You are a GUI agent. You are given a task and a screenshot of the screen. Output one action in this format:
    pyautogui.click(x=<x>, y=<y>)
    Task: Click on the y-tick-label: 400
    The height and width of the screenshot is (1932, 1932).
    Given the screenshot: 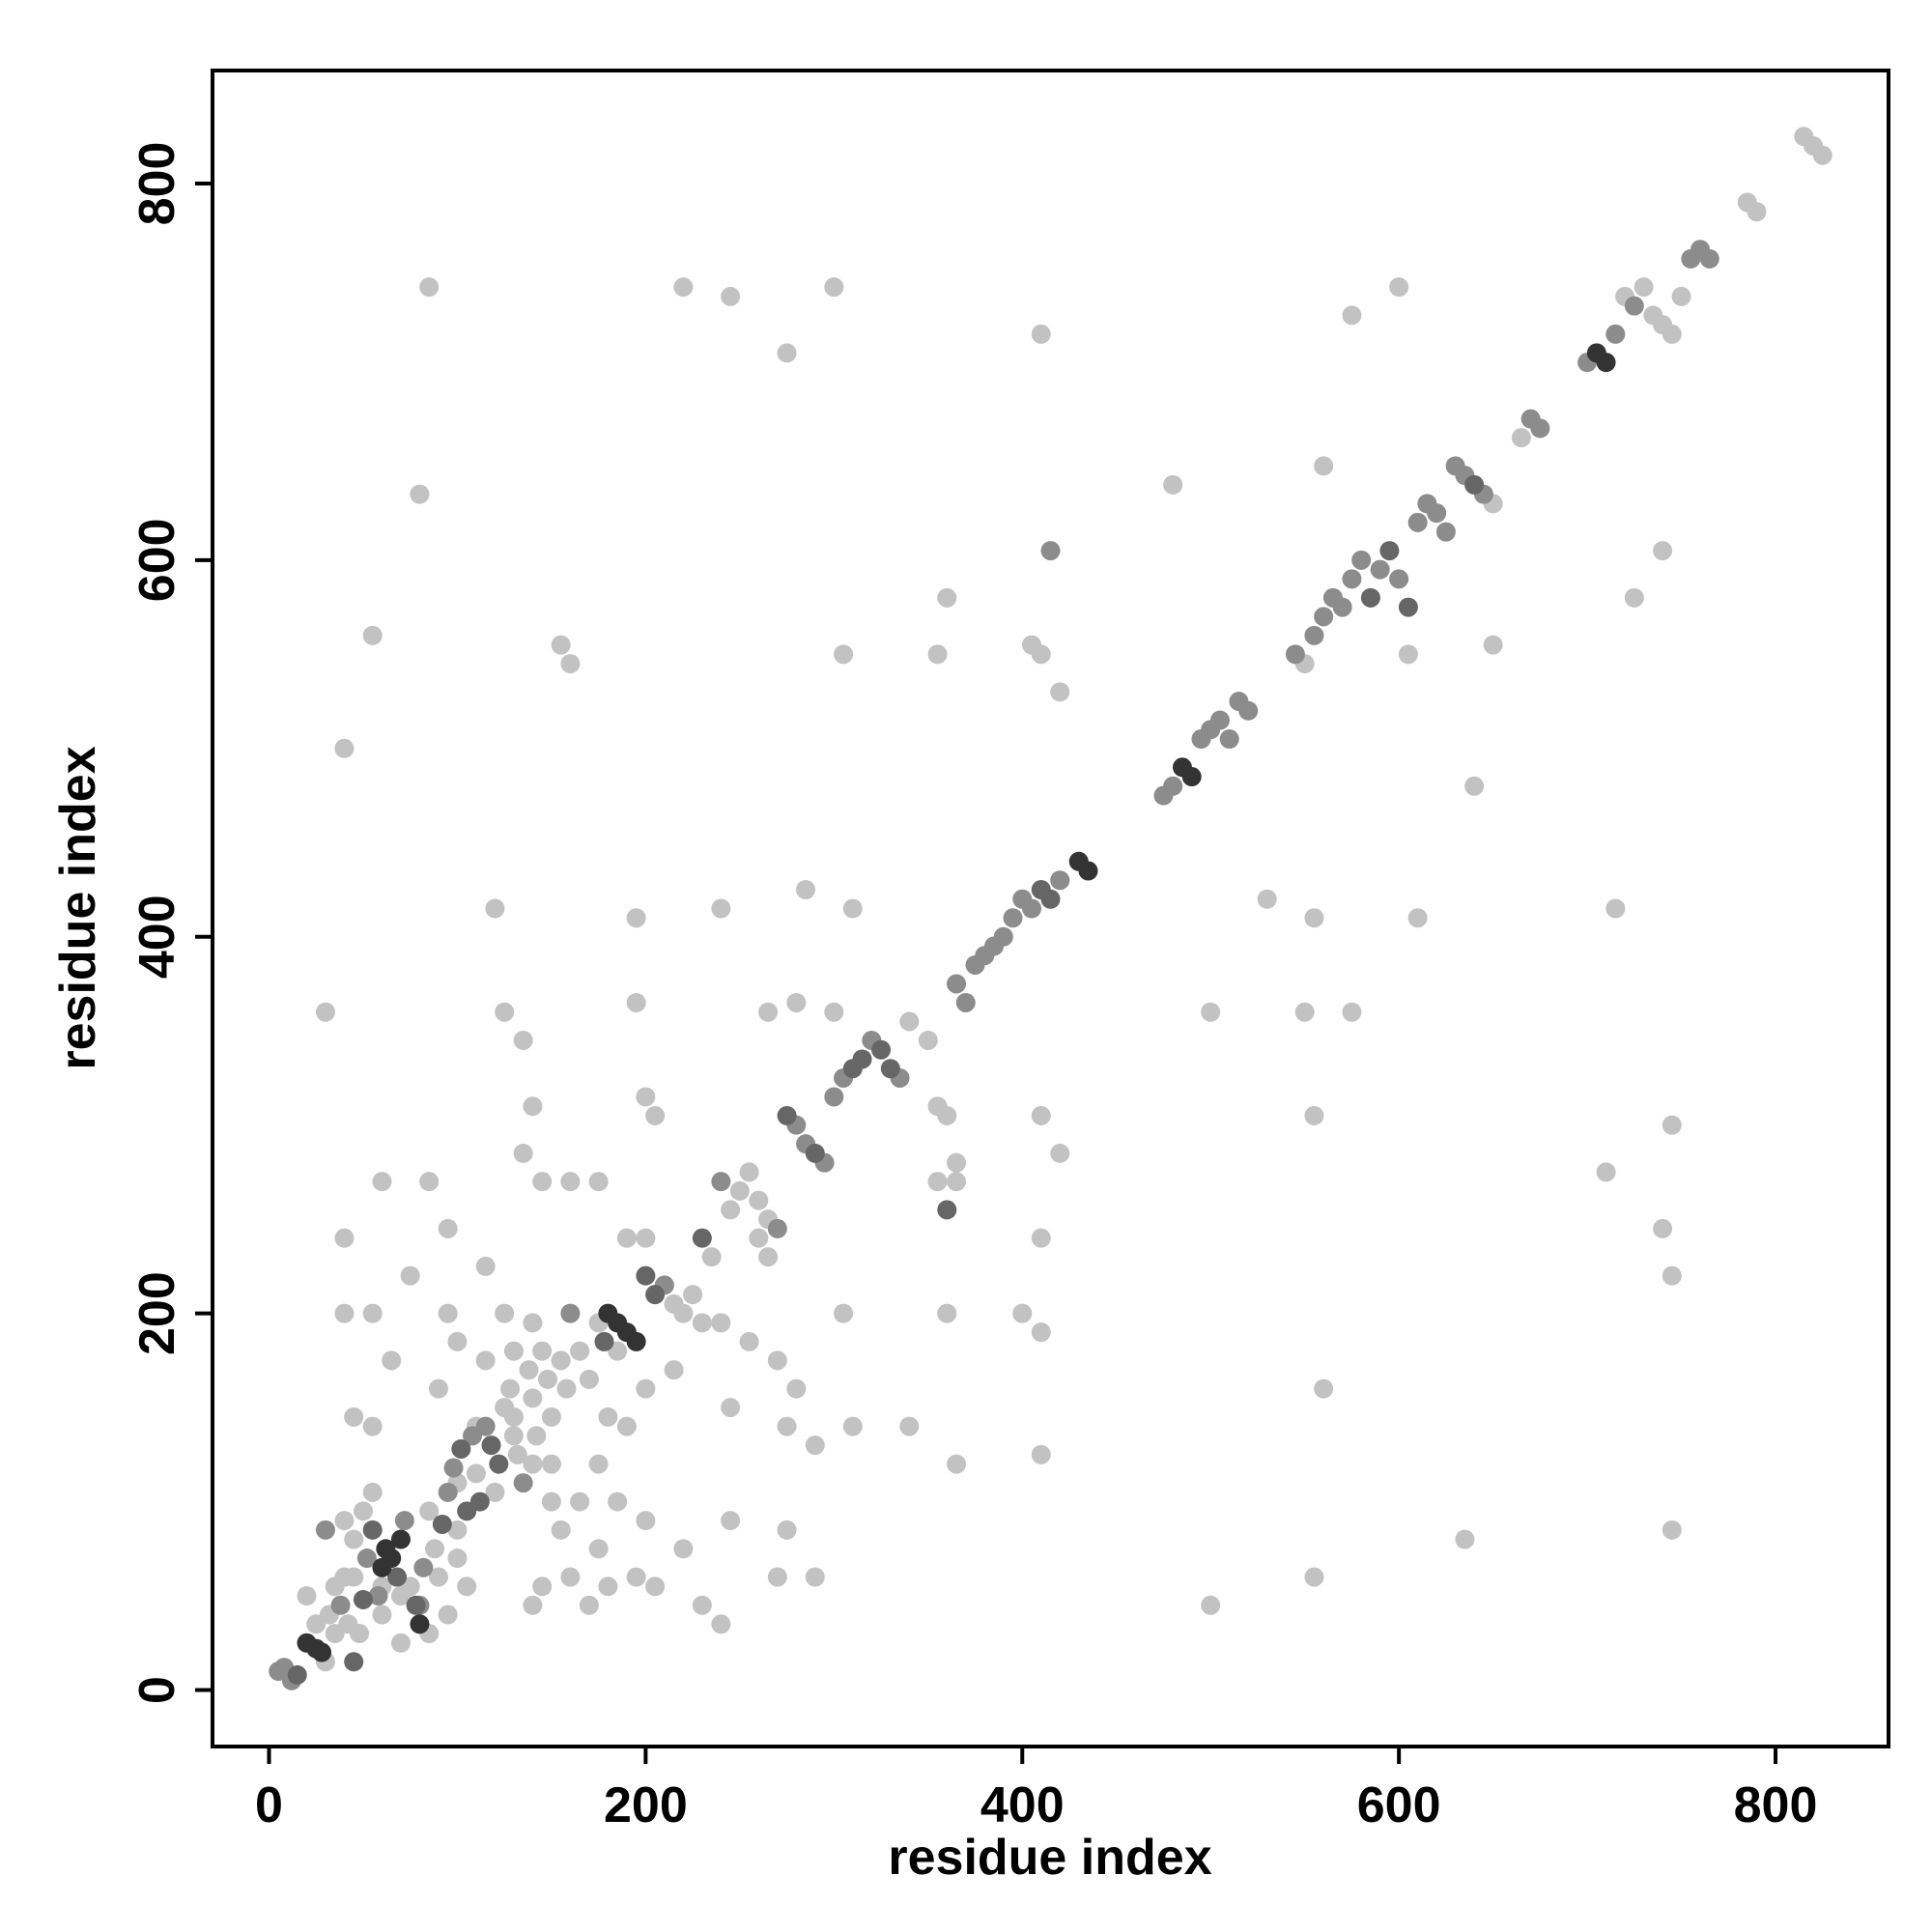 What is the action you would take?
    pyautogui.click(x=157, y=937)
    